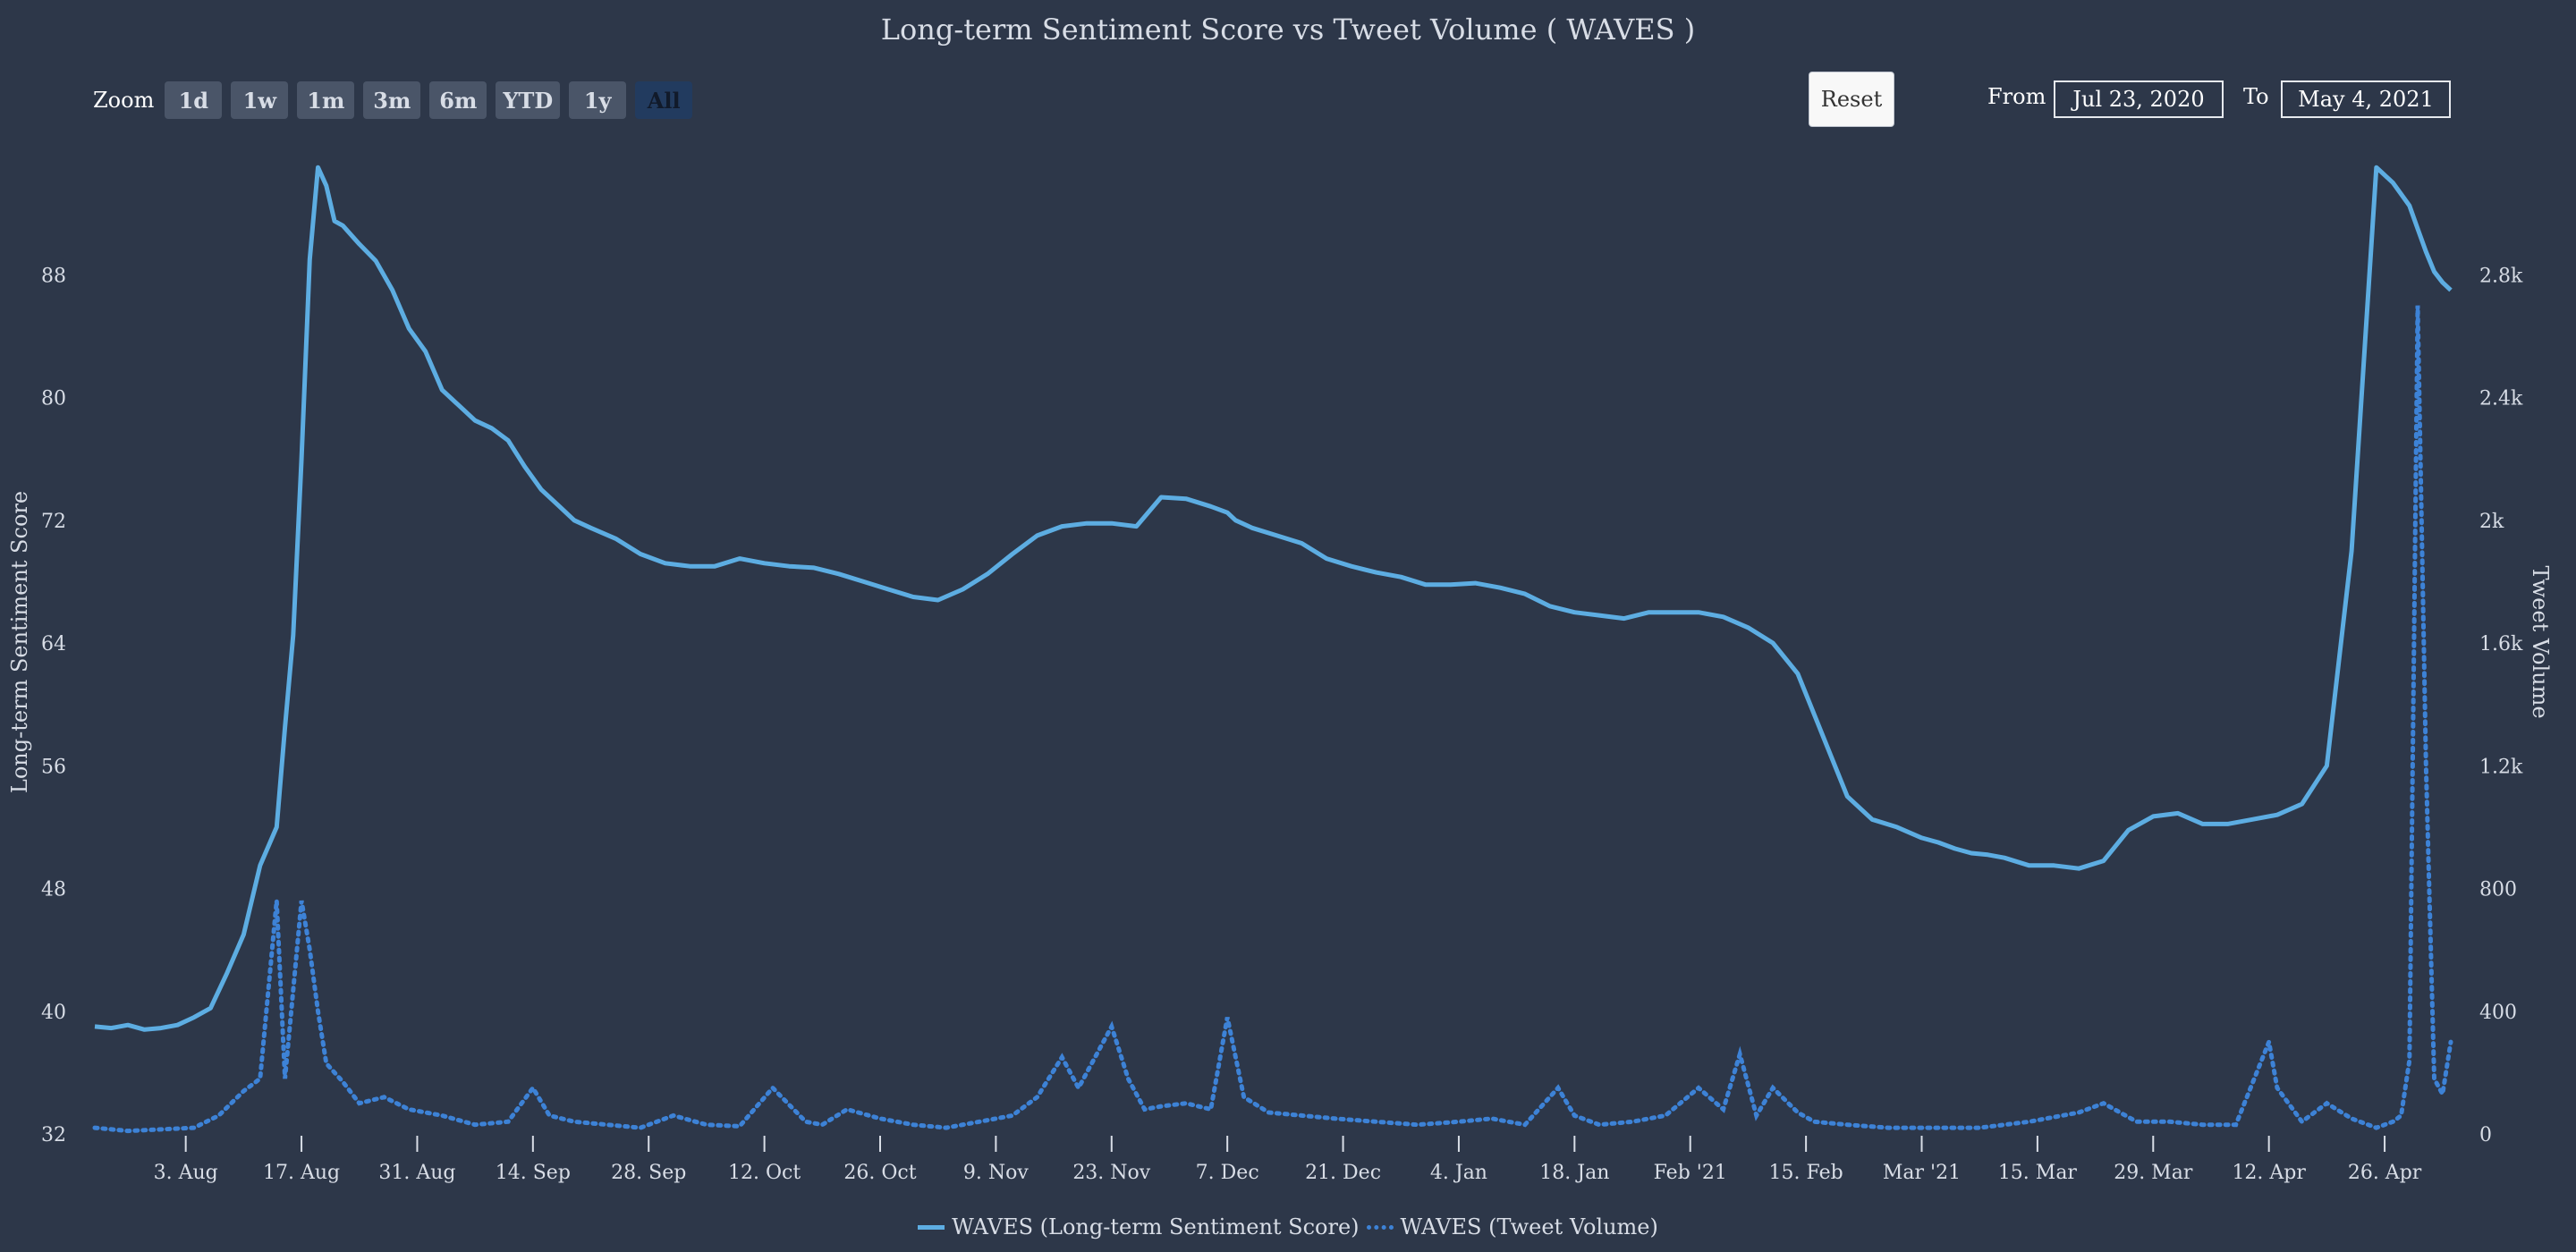 Image resolution: width=2576 pixels, height=1252 pixels. I want to click on zoom-all-button: All, so click(664, 100).